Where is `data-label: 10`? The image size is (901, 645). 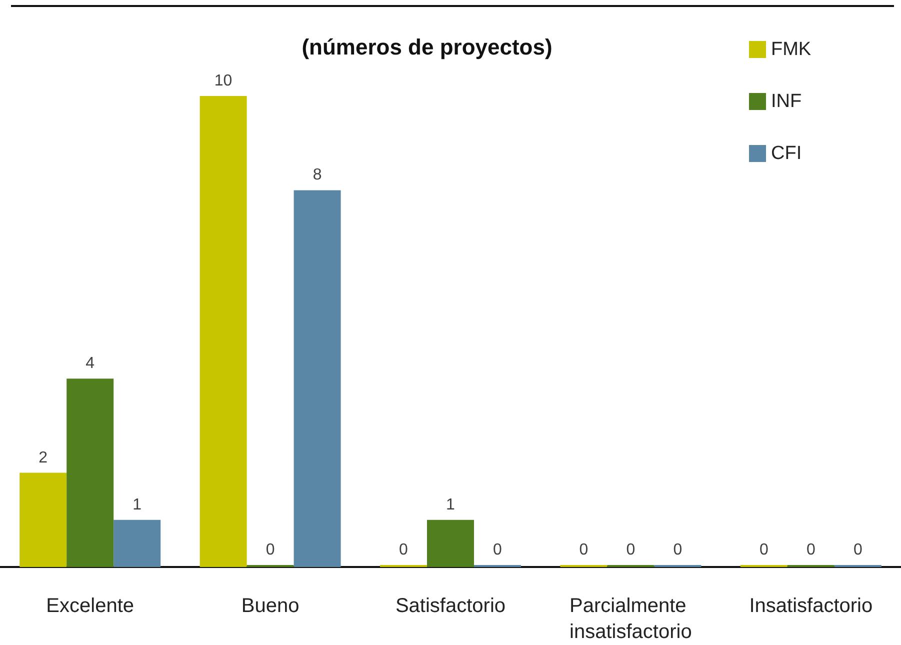 data-label: 10 is located at coordinates (223, 81).